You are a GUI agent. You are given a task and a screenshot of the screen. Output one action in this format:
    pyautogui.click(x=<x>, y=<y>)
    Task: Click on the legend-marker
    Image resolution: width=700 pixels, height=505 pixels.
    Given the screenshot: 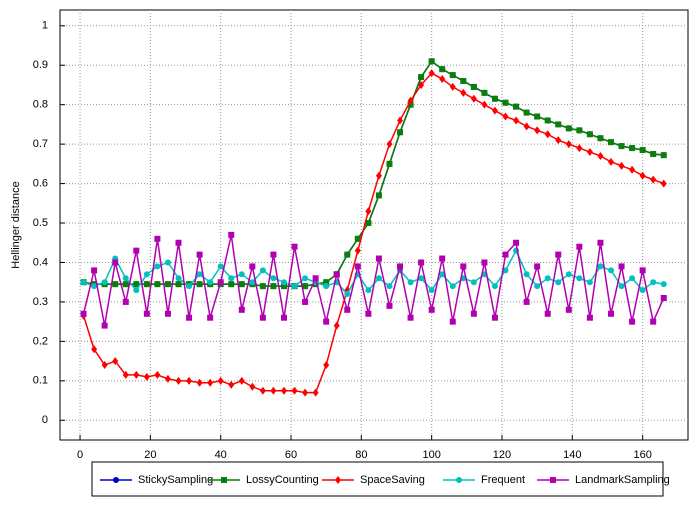 What is the action you would take?
    pyautogui.click(x=224, y=480)
    